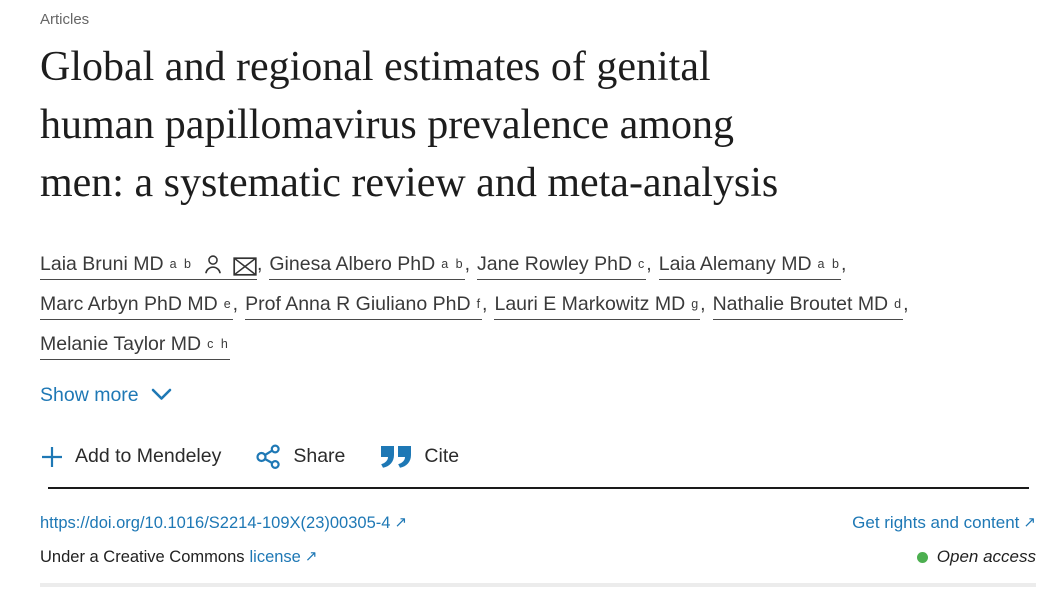 Image resolution: width=1059 pixels, height=609 pixels. Describe the element at coordinates (800, 304) in the screenshot. I see `author-name: Nathalie Broutet MD` at that location.